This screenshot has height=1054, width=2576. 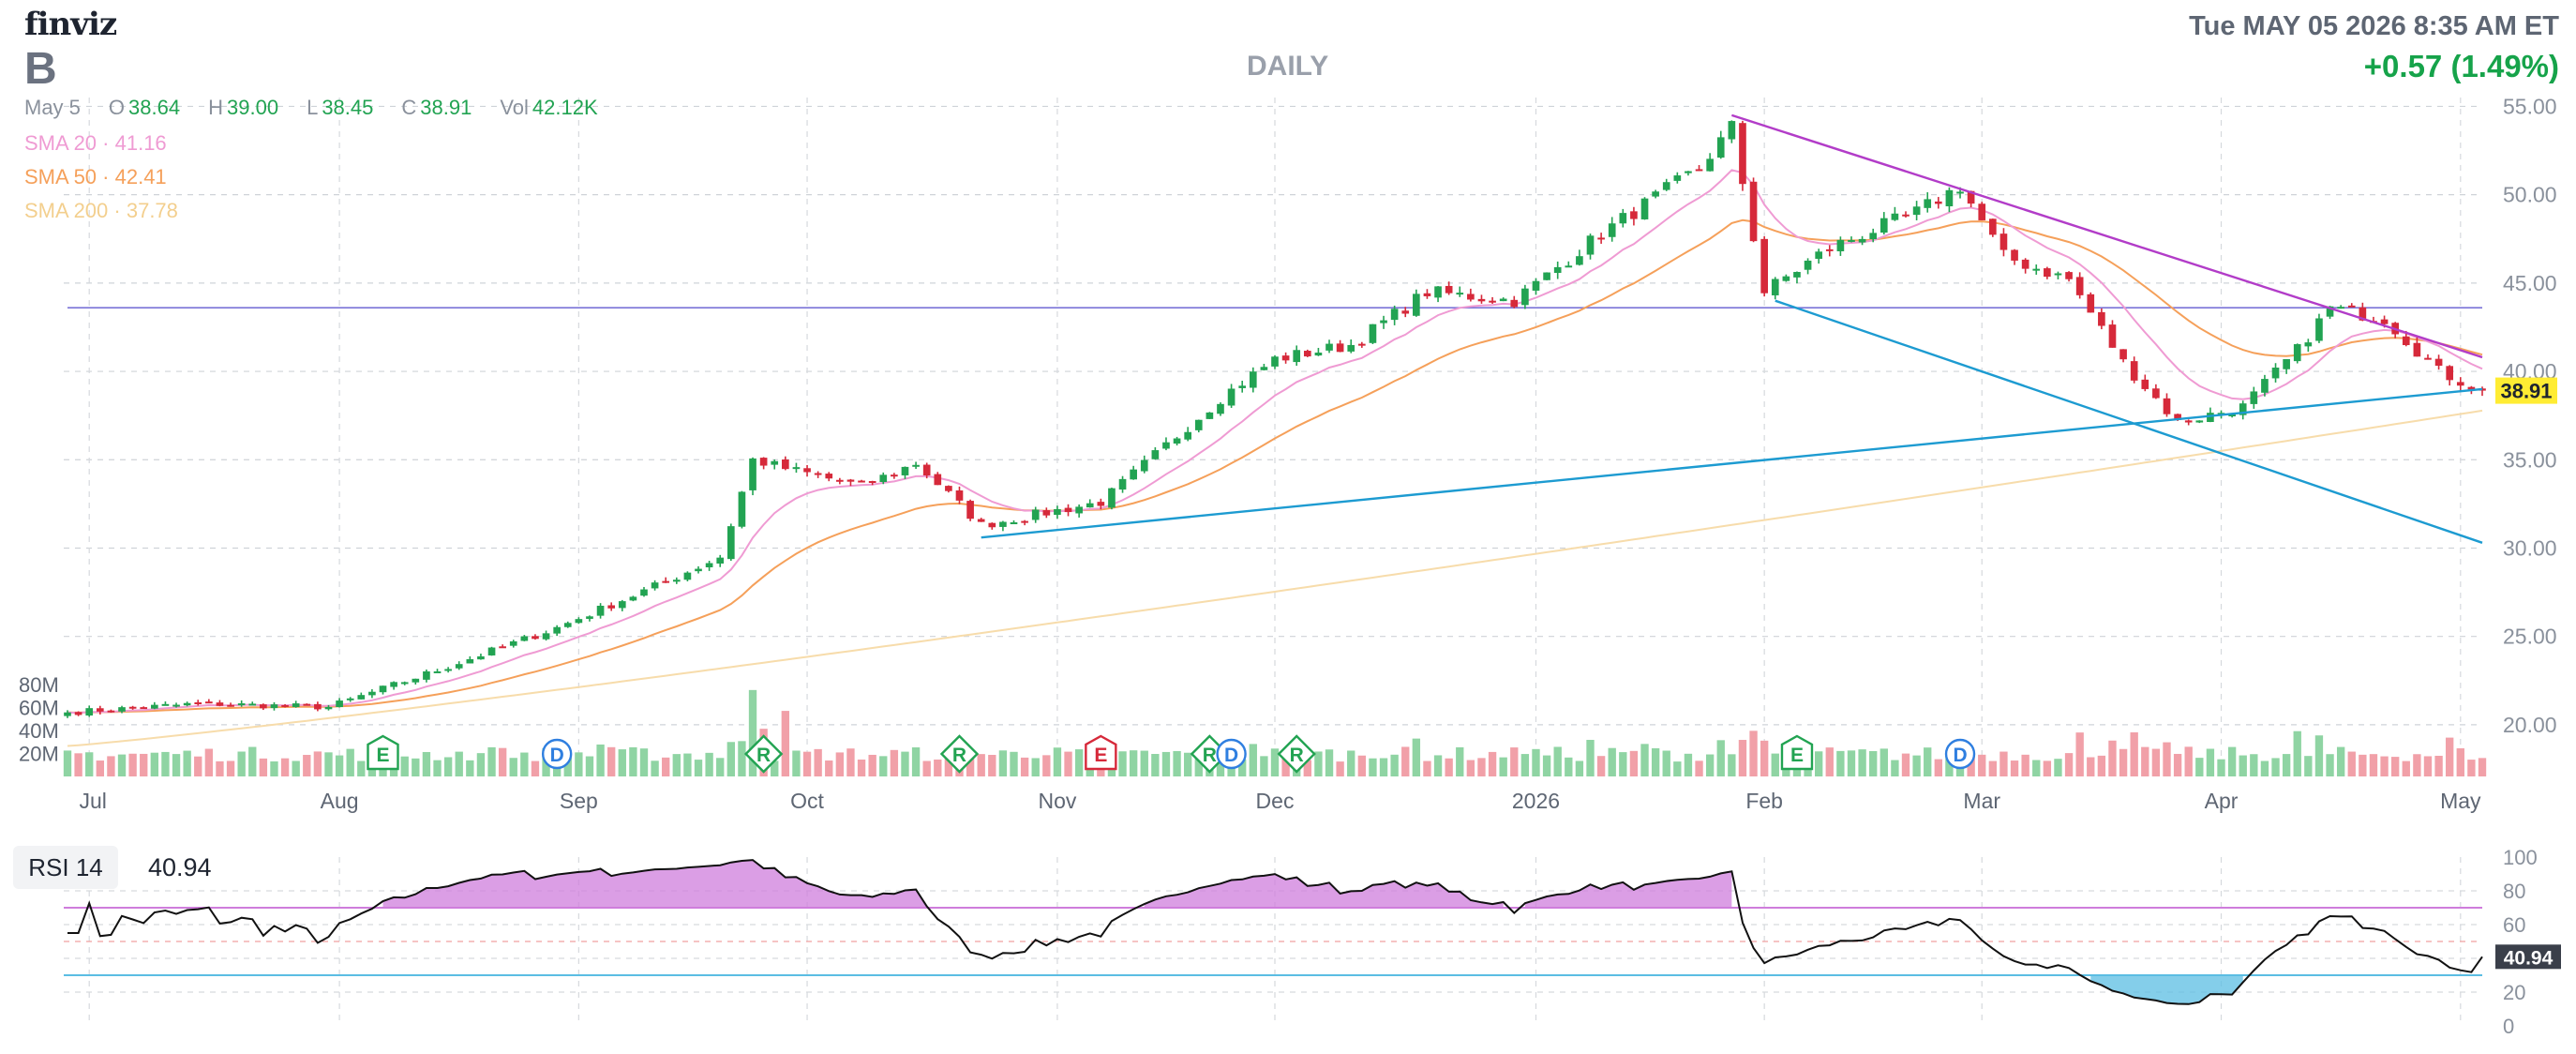 I want to click on sma50-legend: SMA 50 · 42.41, so click(x=96, y=176).